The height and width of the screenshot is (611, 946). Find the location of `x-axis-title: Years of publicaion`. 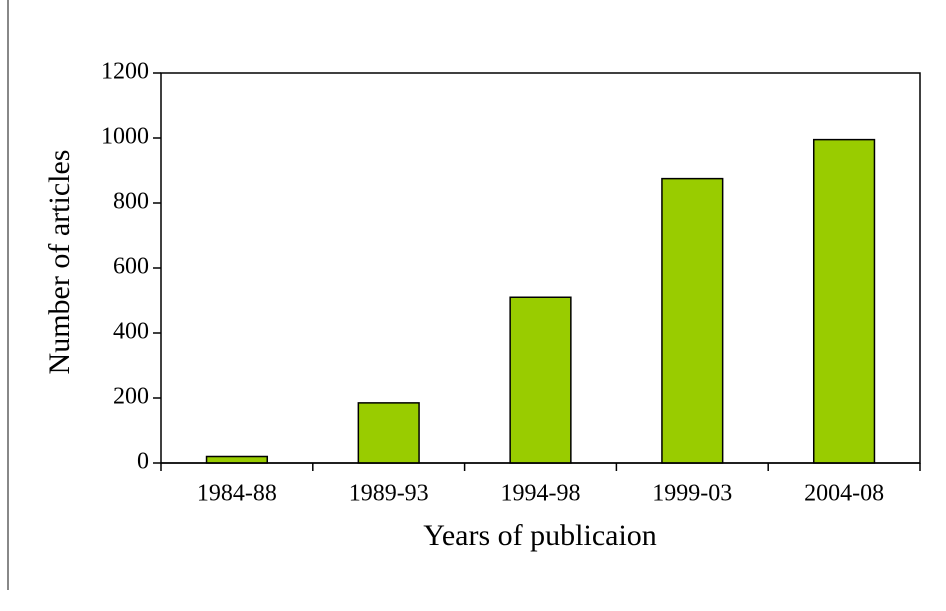

x-axis-title: Years of publicaion is located at coordinates (540, 535).